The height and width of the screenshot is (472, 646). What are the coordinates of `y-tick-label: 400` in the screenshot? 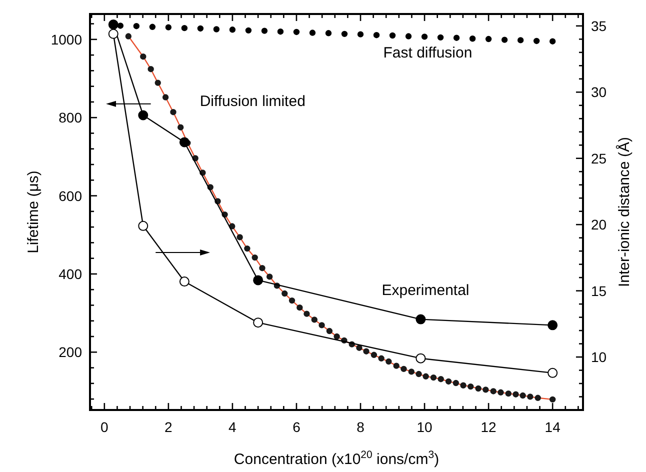 It's located at (70, 274).